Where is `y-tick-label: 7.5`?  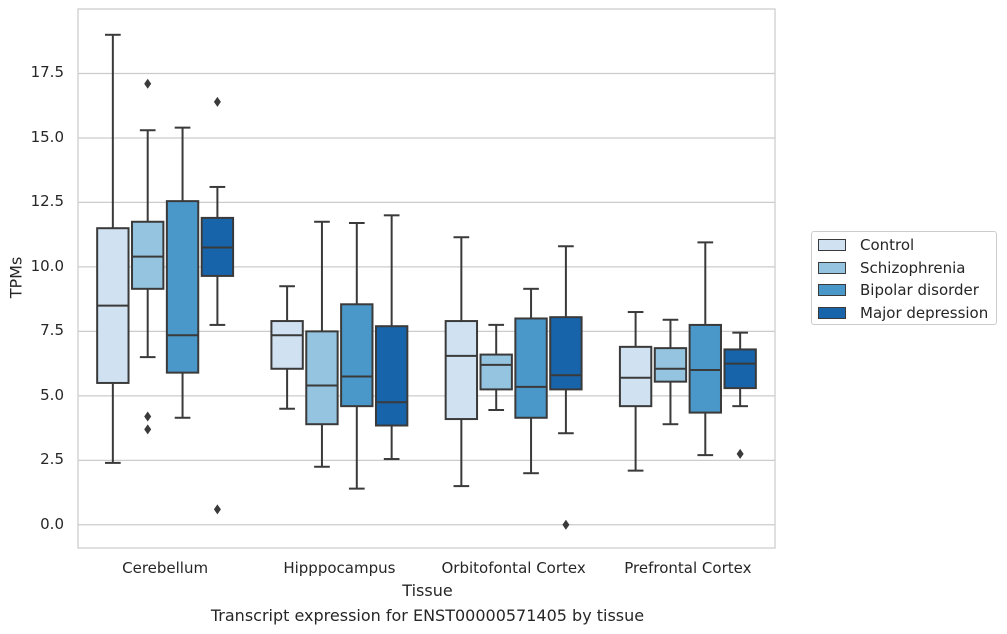
y-tick-label: 7.5 is located at coordinates (52, 330).